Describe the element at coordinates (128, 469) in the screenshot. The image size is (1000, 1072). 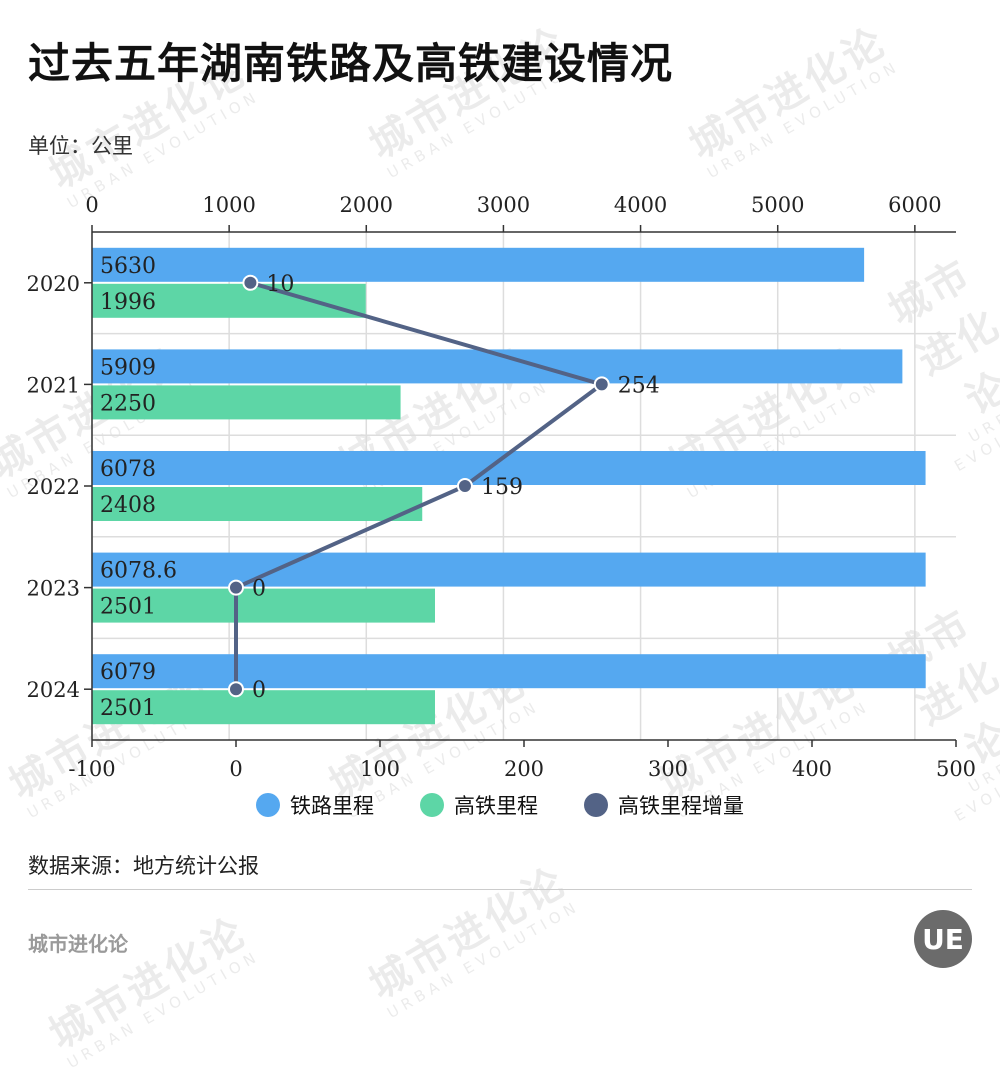
I see `data-label-railway: 6078` at that location.